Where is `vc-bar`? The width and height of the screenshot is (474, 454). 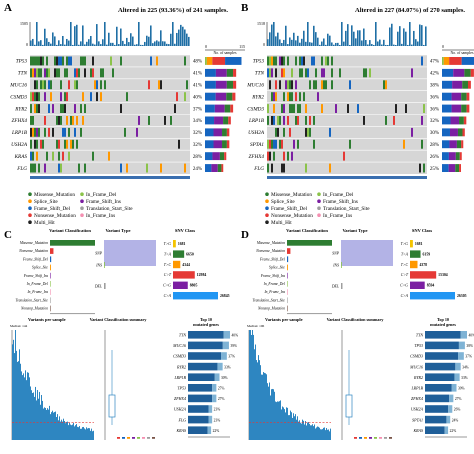 vc-bar is located at coordinates (287, 292).